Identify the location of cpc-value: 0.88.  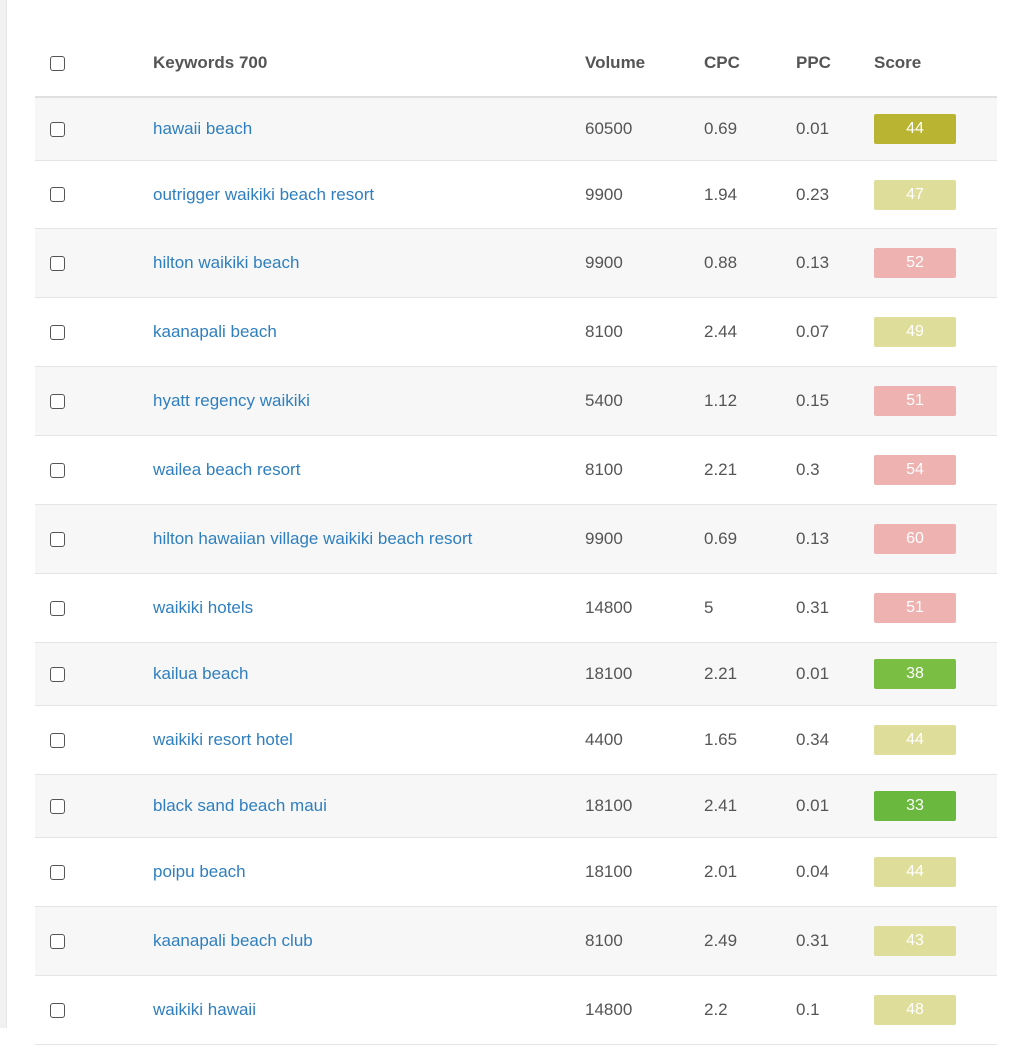
(721, 262).